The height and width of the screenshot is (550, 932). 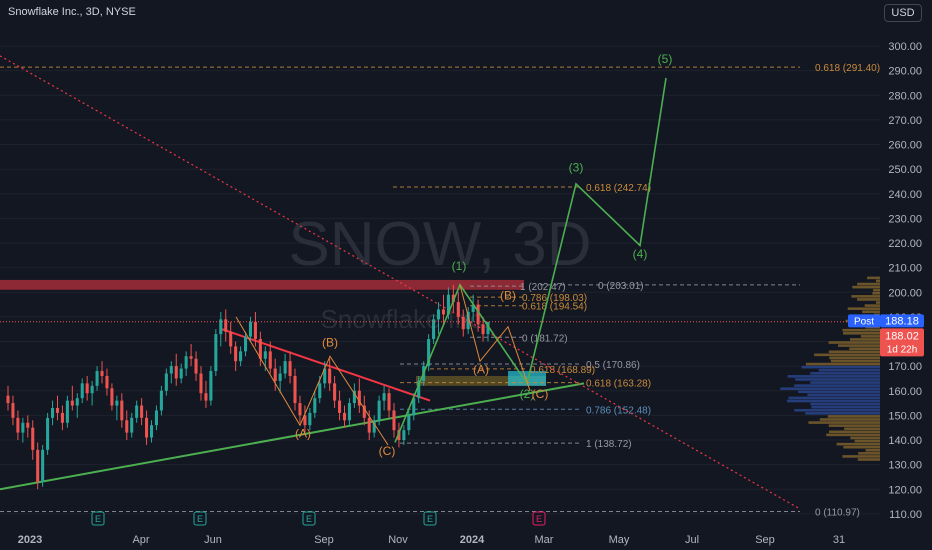 What do you see at coordinates (431, 540) in the screenshot?
I see `time-axis: 2023 Apr Jun Sep Nov 2024 Mar May Jul Sep 31` at bounding box center [431, 540].